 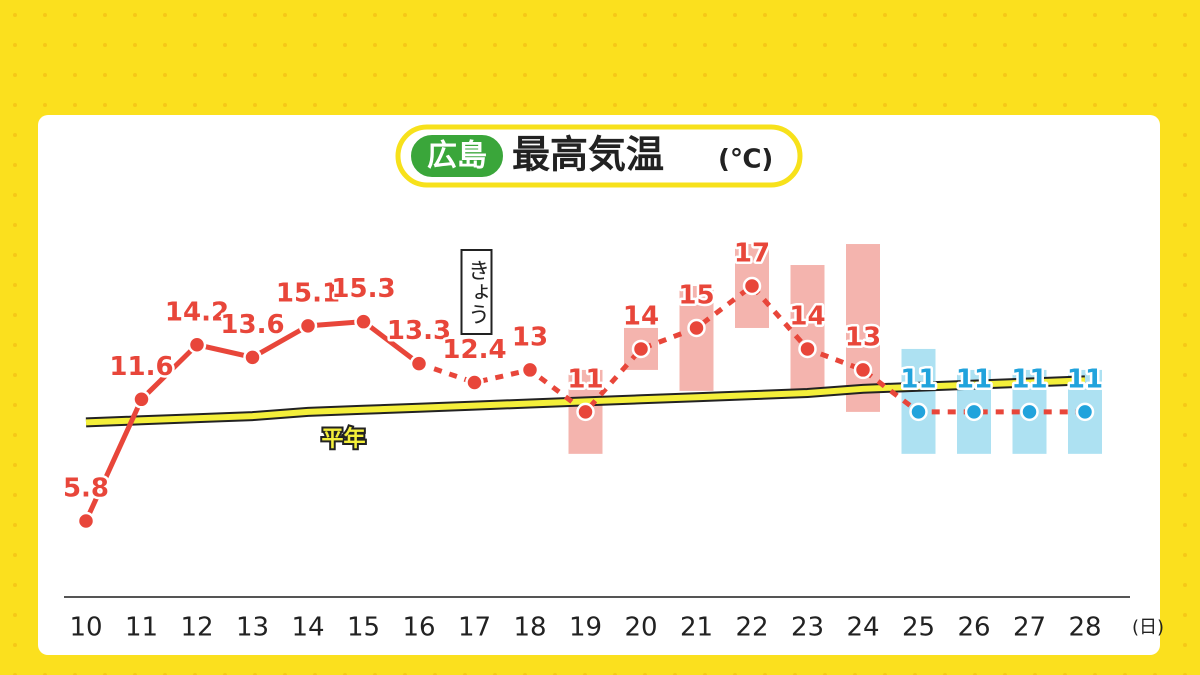 I want to click on normal-line, so click(x=585, y=401).